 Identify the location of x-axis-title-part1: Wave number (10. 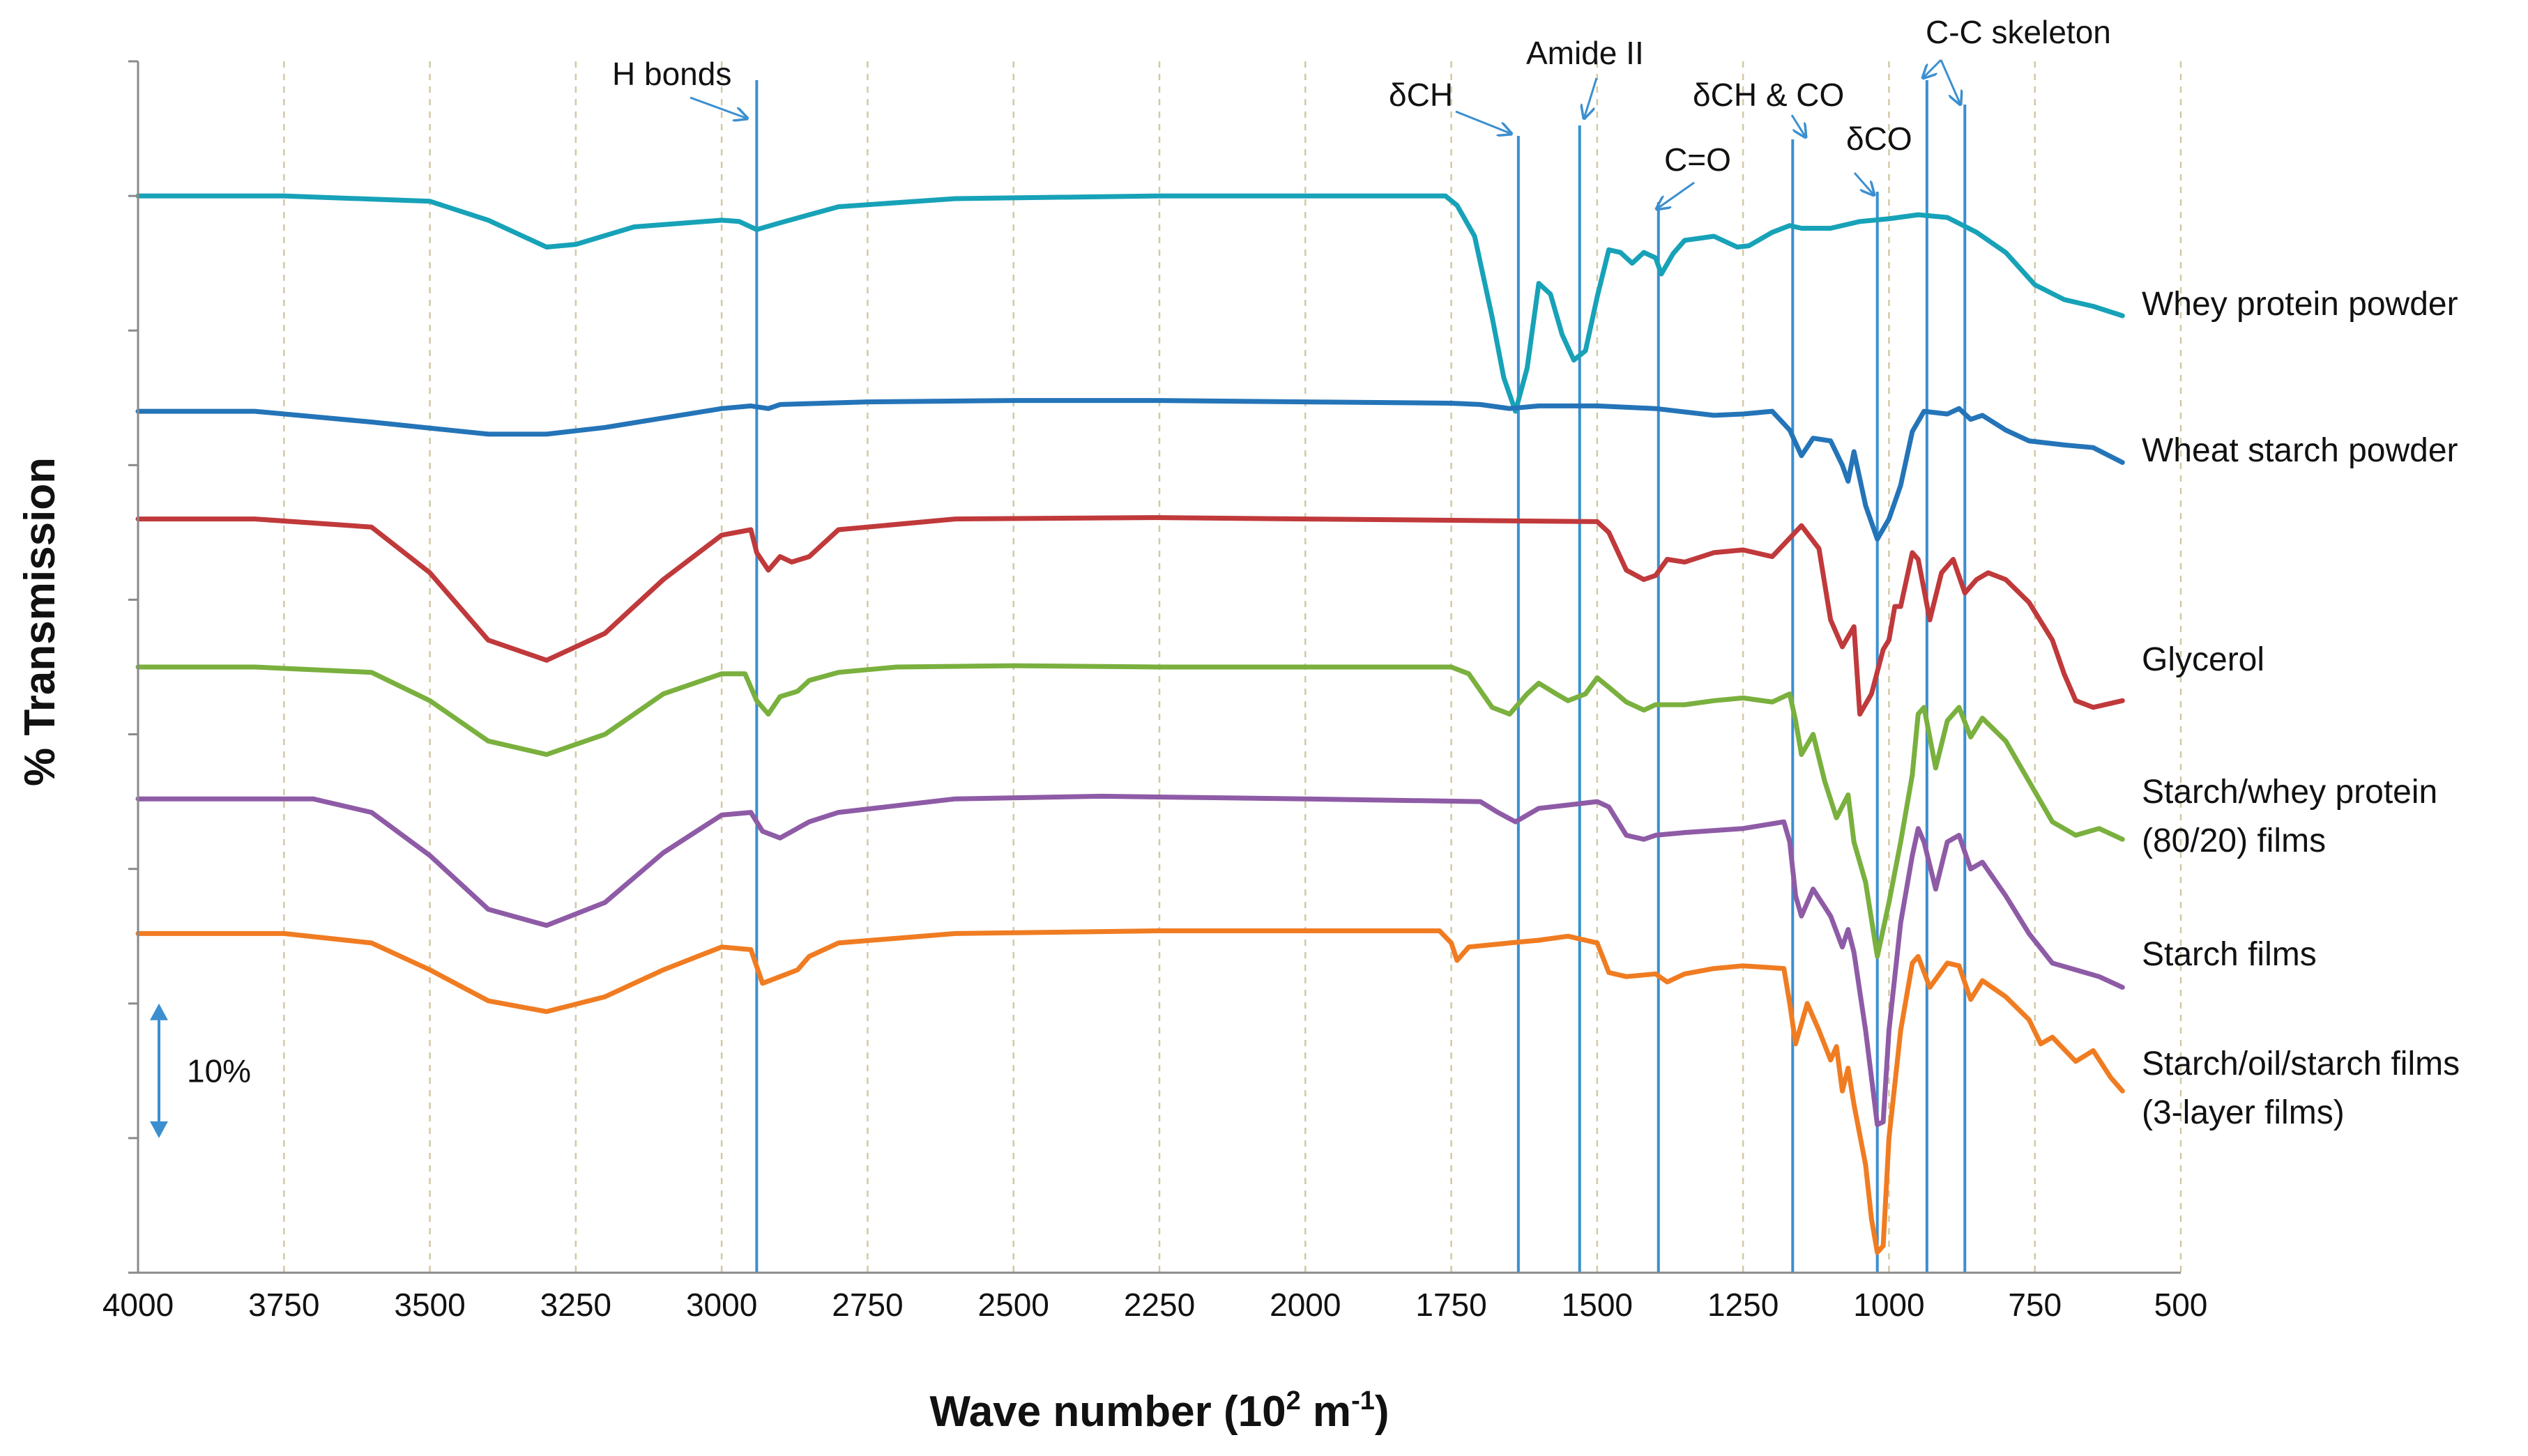
(1107, 1412).